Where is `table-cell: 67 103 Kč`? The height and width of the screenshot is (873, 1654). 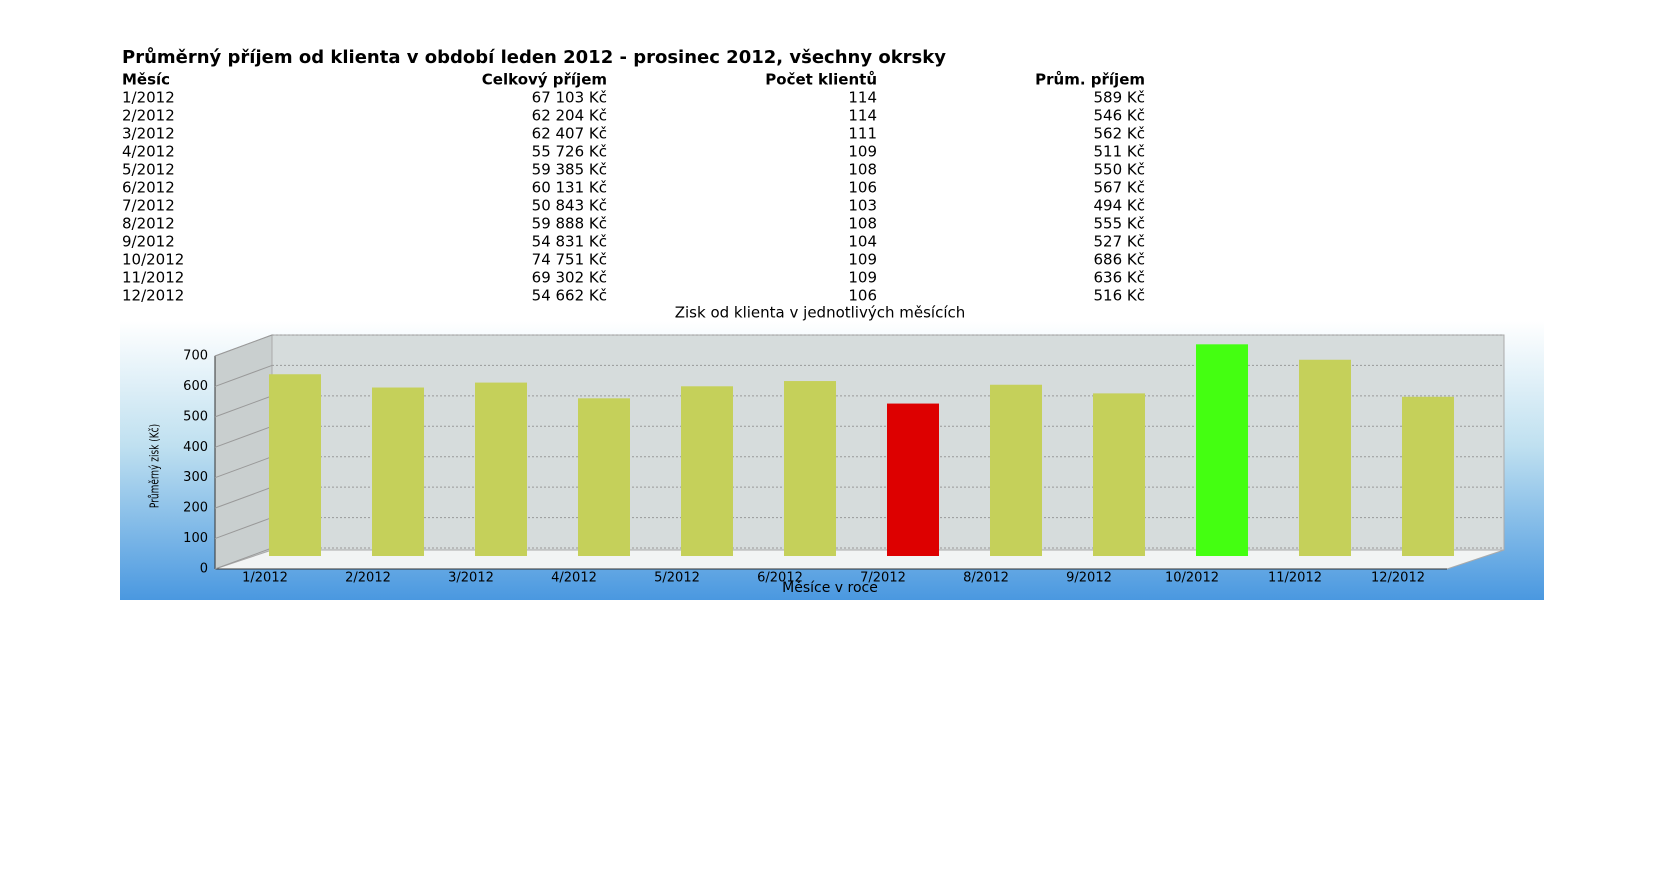
table-cell: 67 103 Kč is located at coordinates (569, 98).